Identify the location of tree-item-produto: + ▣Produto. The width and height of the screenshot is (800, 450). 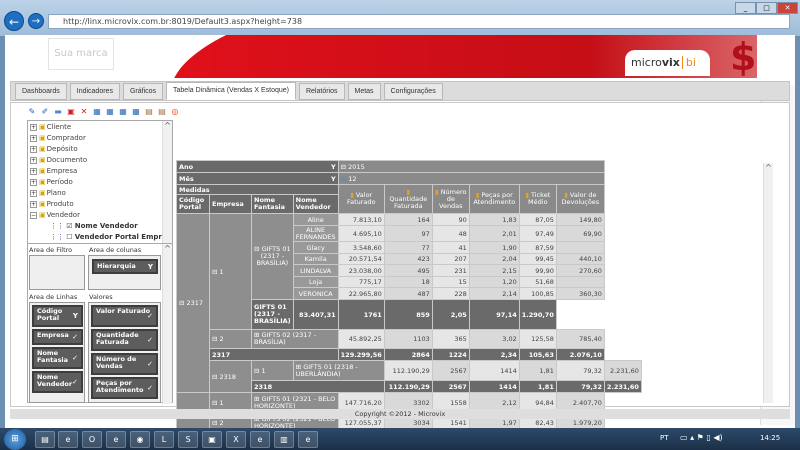
(52, 204).